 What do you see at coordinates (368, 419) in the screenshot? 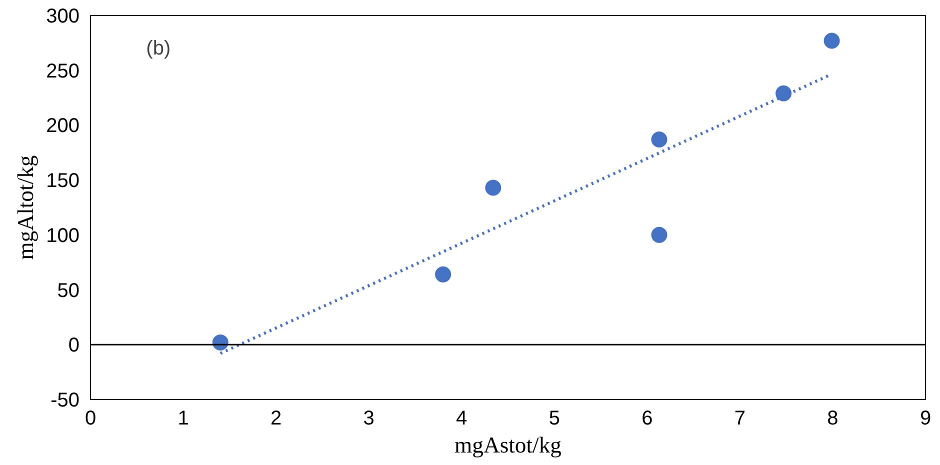
I see `x-tick-label: 3` at bounding box center [368, 419].